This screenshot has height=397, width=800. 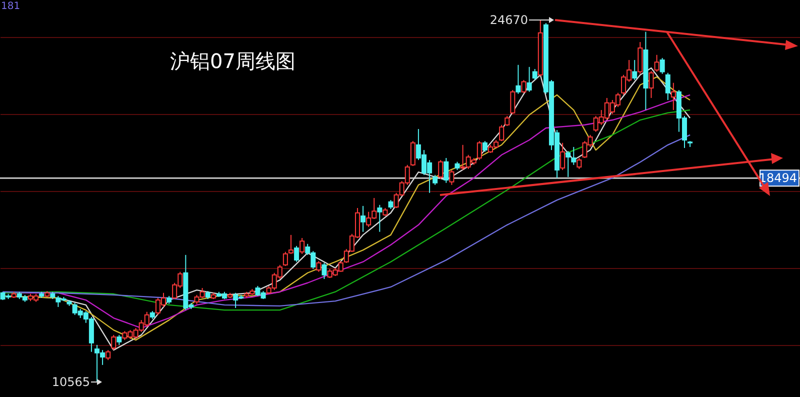 What do you see at coordinates (777, 178) in the screenshot?
I see `ref-line-label: 18494` at bounding box center [777, 178].